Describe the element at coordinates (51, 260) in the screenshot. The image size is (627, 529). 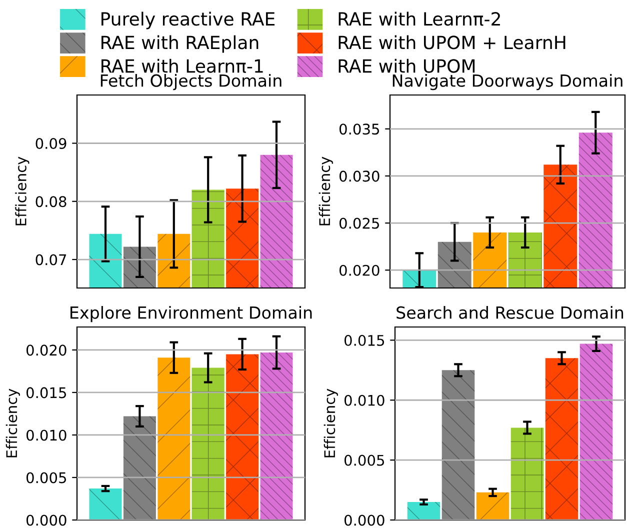
I see `y-tick-label: 0.07` at that location.